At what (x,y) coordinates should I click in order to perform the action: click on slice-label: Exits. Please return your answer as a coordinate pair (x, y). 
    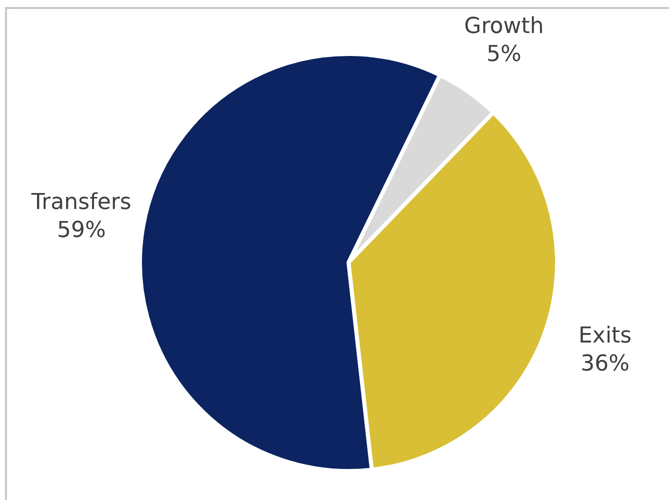
    Looking at the image, I should click on (605, 336).